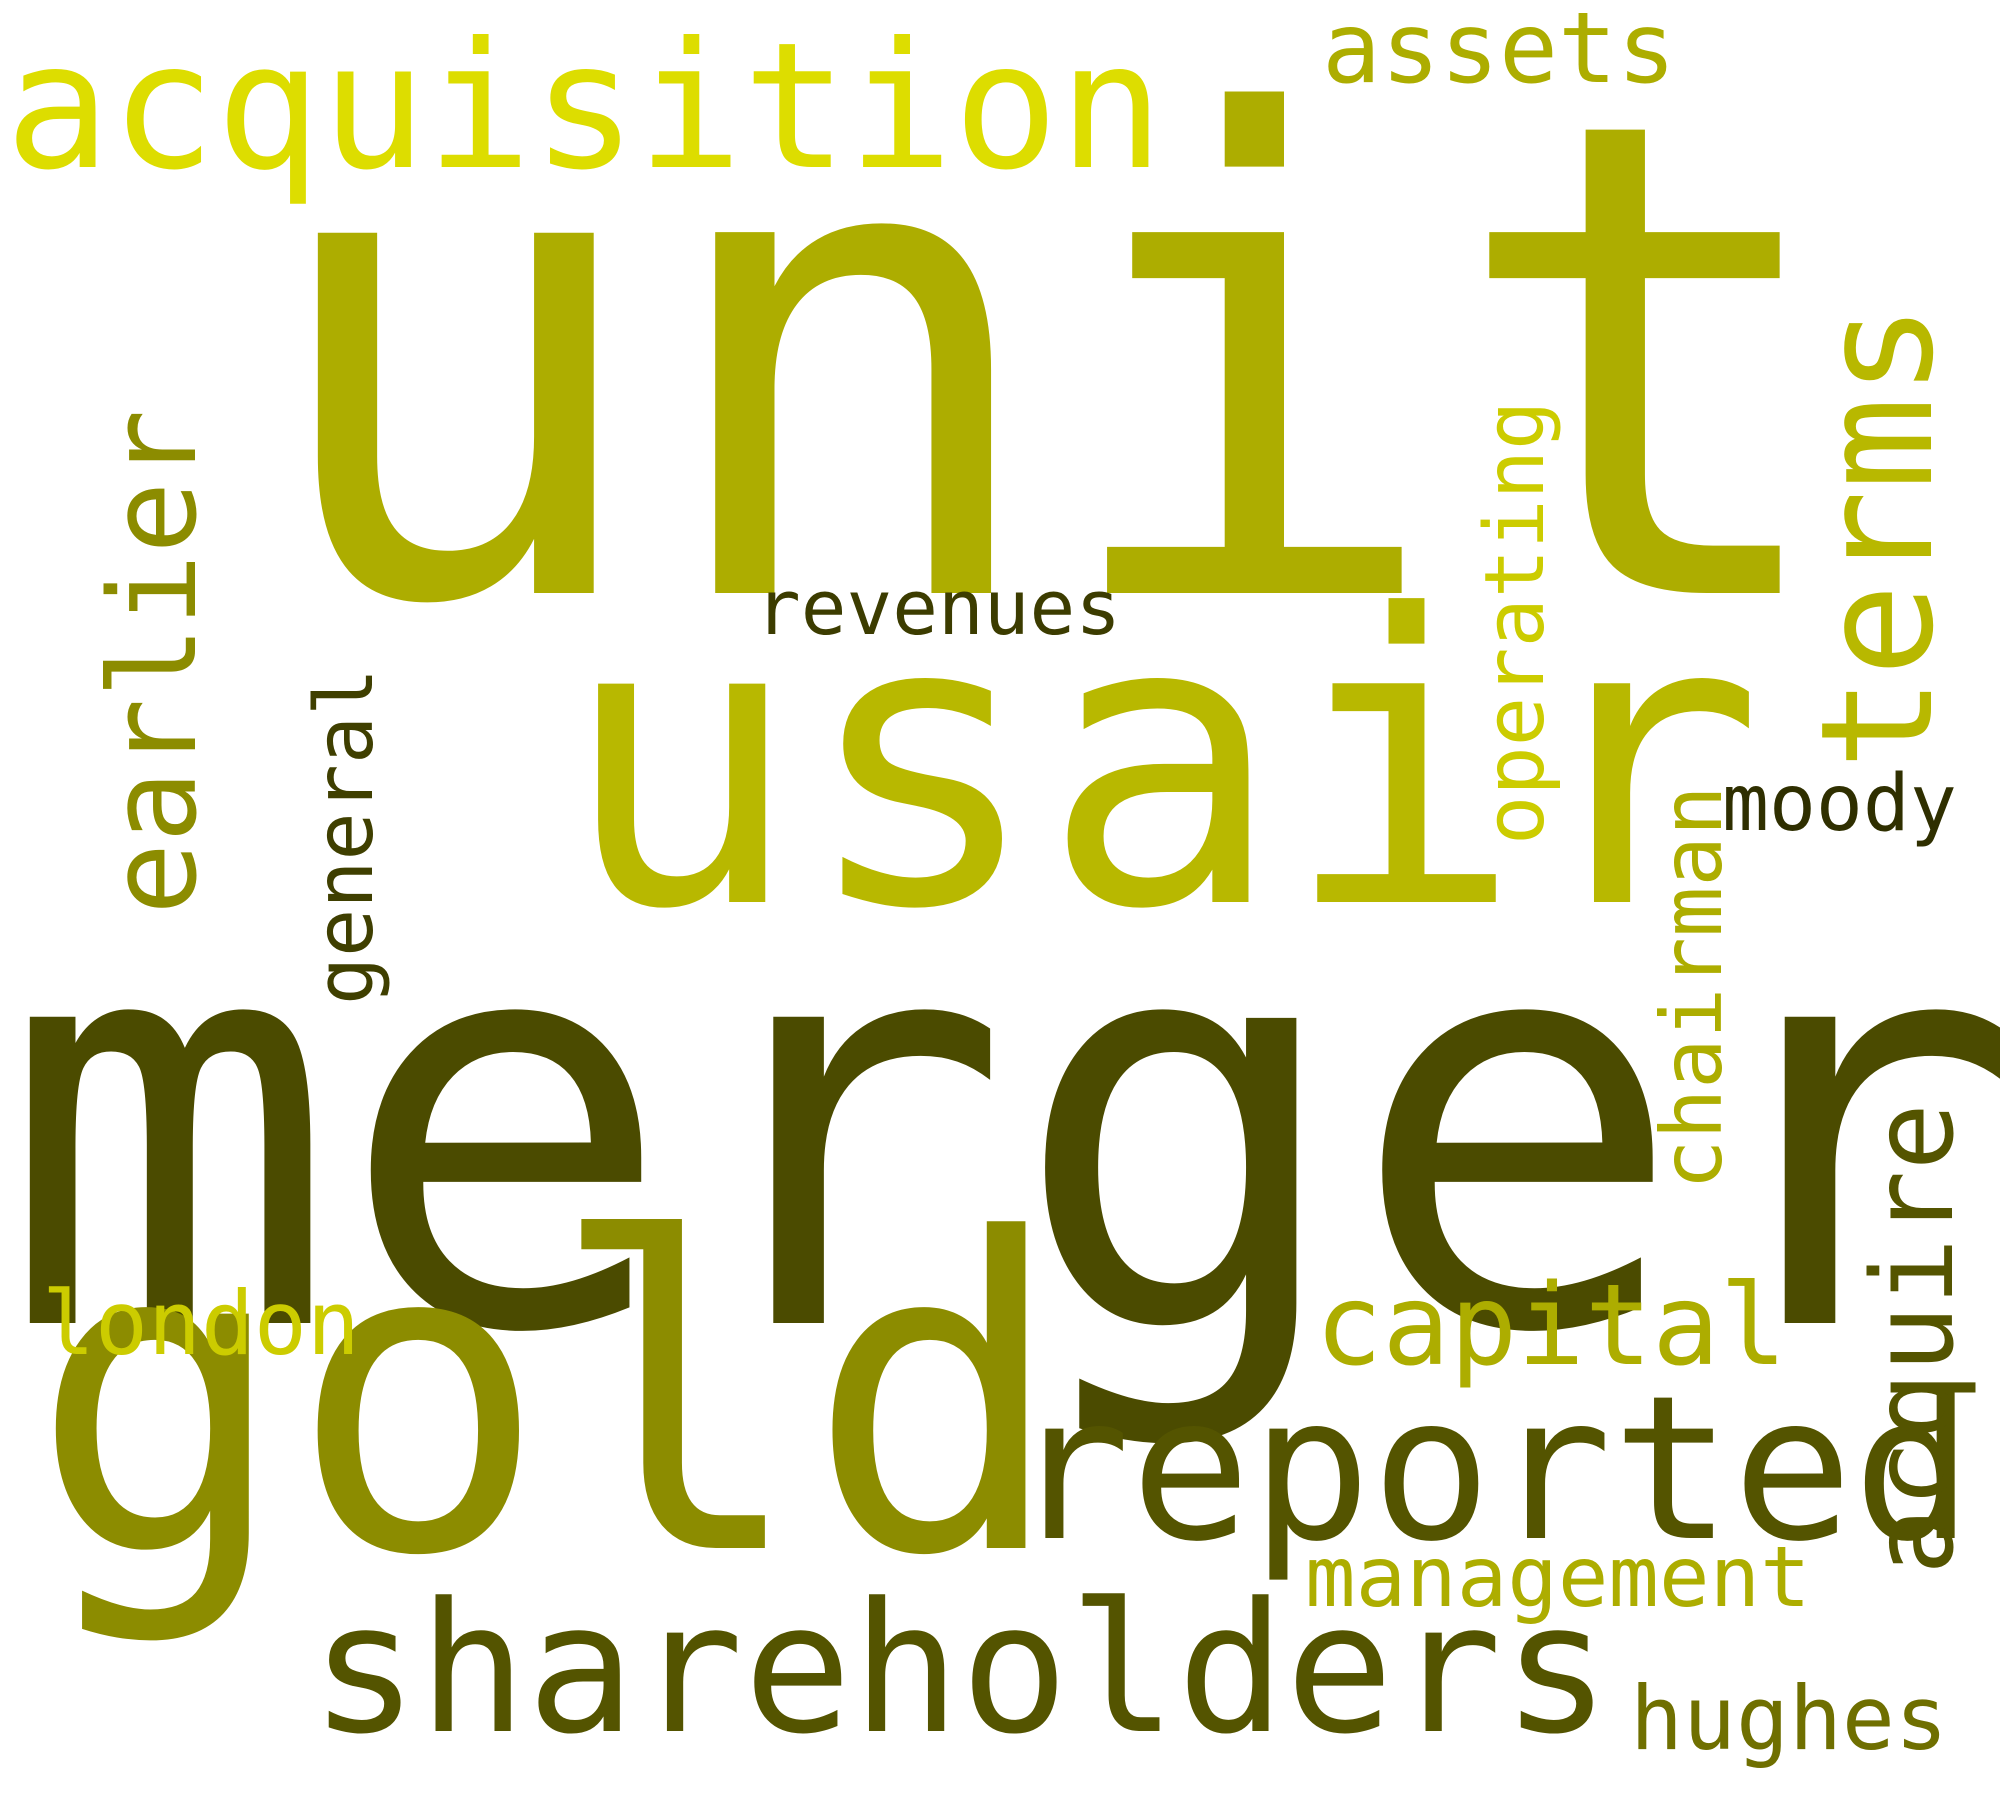 Image resolution: width=2000 pixels, height=1800 pixels. Describe the element at coordinates (1515, 622) in the screenshot. I see `word-operating: operating` at that location.